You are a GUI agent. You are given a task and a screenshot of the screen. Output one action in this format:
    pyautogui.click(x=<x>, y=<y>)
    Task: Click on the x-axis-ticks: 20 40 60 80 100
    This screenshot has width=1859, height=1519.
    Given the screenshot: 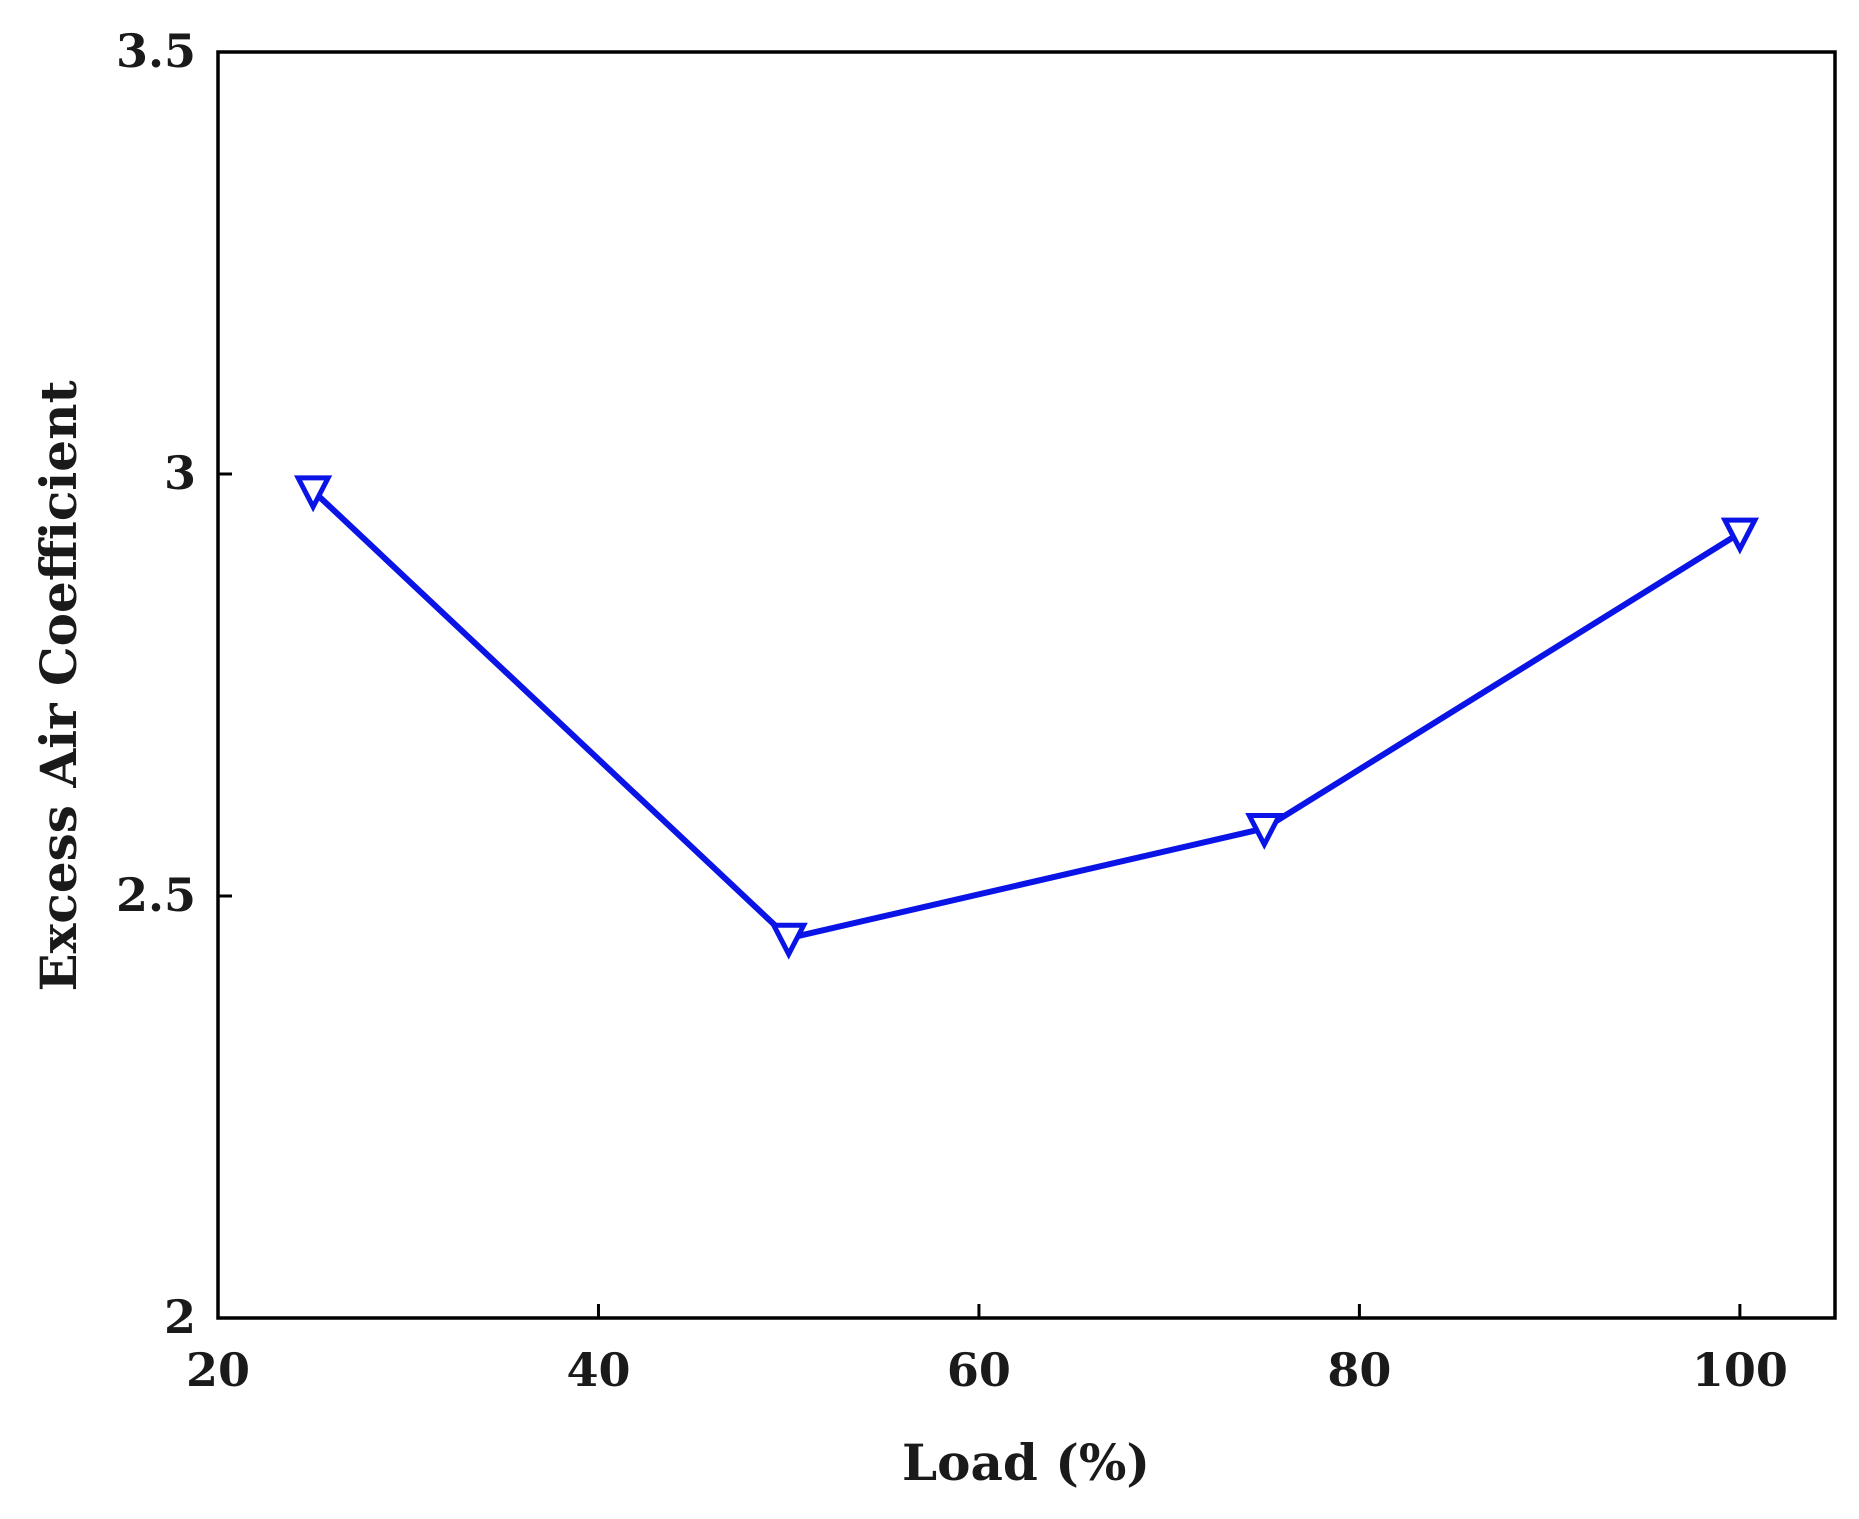 What is the action you would take?
    pyautogui.click(x=987, y=1350)
    